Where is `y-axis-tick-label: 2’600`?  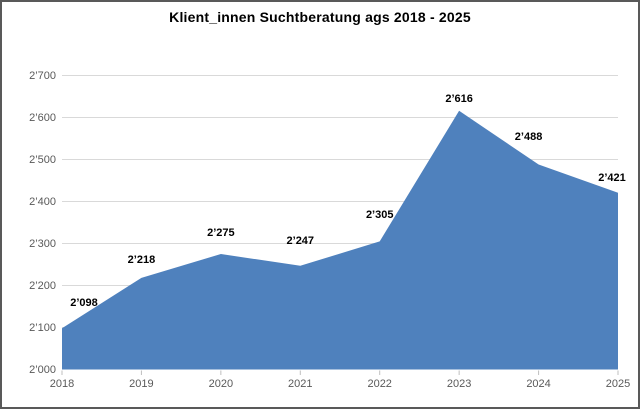
y-axis-tick-label: 2’600 is located at coordinates (42, 117).